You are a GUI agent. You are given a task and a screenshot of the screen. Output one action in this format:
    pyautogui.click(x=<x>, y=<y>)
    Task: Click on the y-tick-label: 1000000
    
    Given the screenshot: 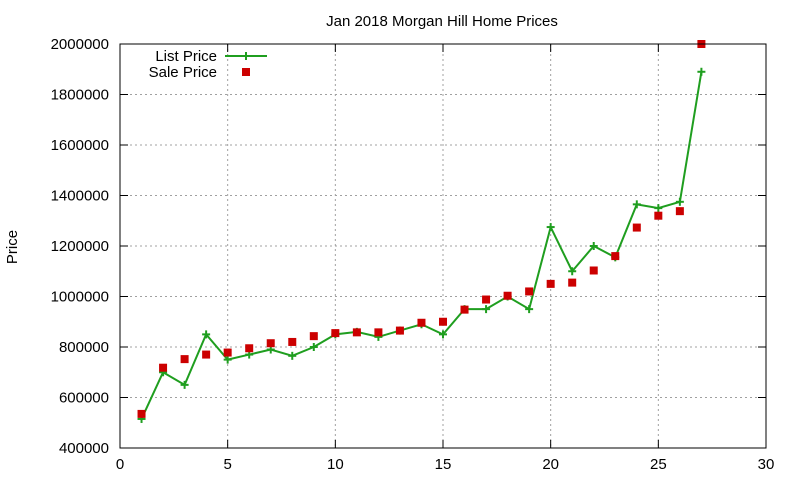 What is the action you would take?
    pyautogui.click(x=80, y=297)
    